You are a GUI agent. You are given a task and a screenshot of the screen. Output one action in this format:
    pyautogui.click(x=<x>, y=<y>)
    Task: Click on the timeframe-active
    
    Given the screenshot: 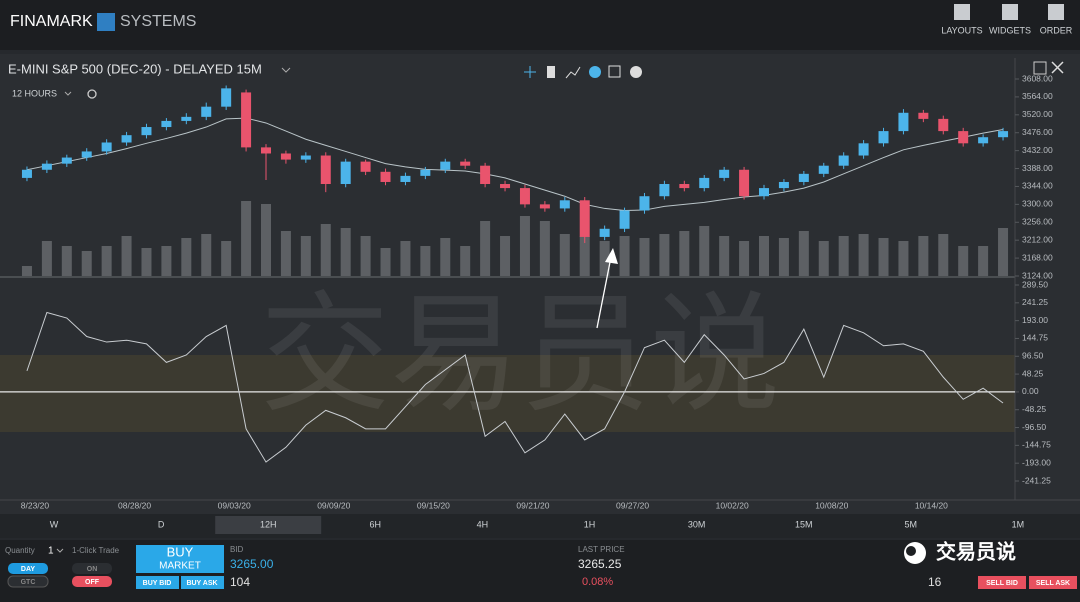 What is the action you would take?
    pyautogui.click(x=268, y=525)
    